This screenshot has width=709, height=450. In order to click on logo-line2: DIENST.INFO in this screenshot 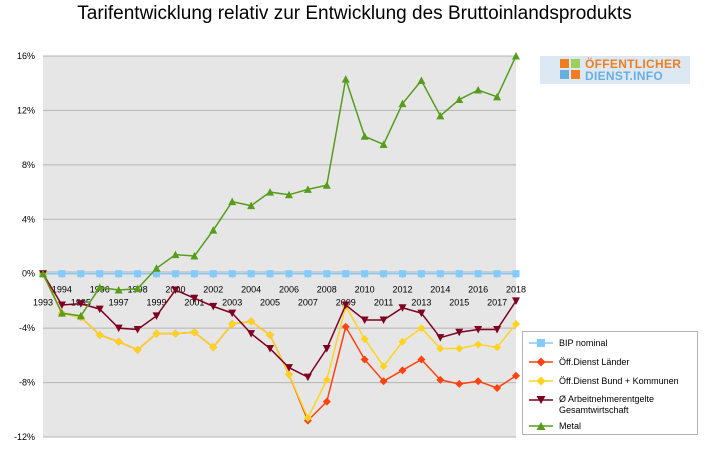, I will do `click(624, 76)`.